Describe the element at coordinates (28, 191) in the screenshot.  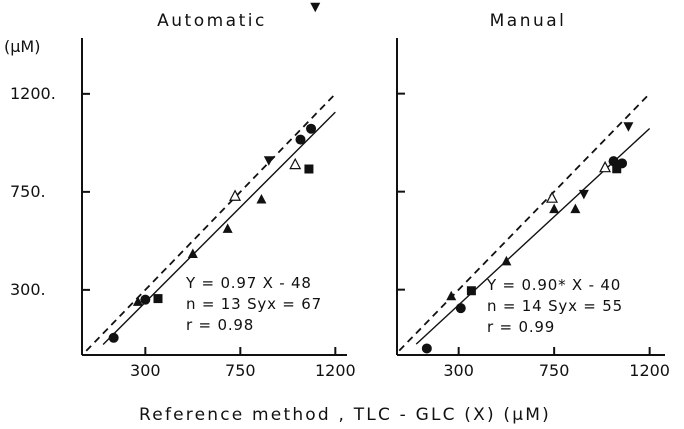
I see `y-tick-label: 750.` at that location.